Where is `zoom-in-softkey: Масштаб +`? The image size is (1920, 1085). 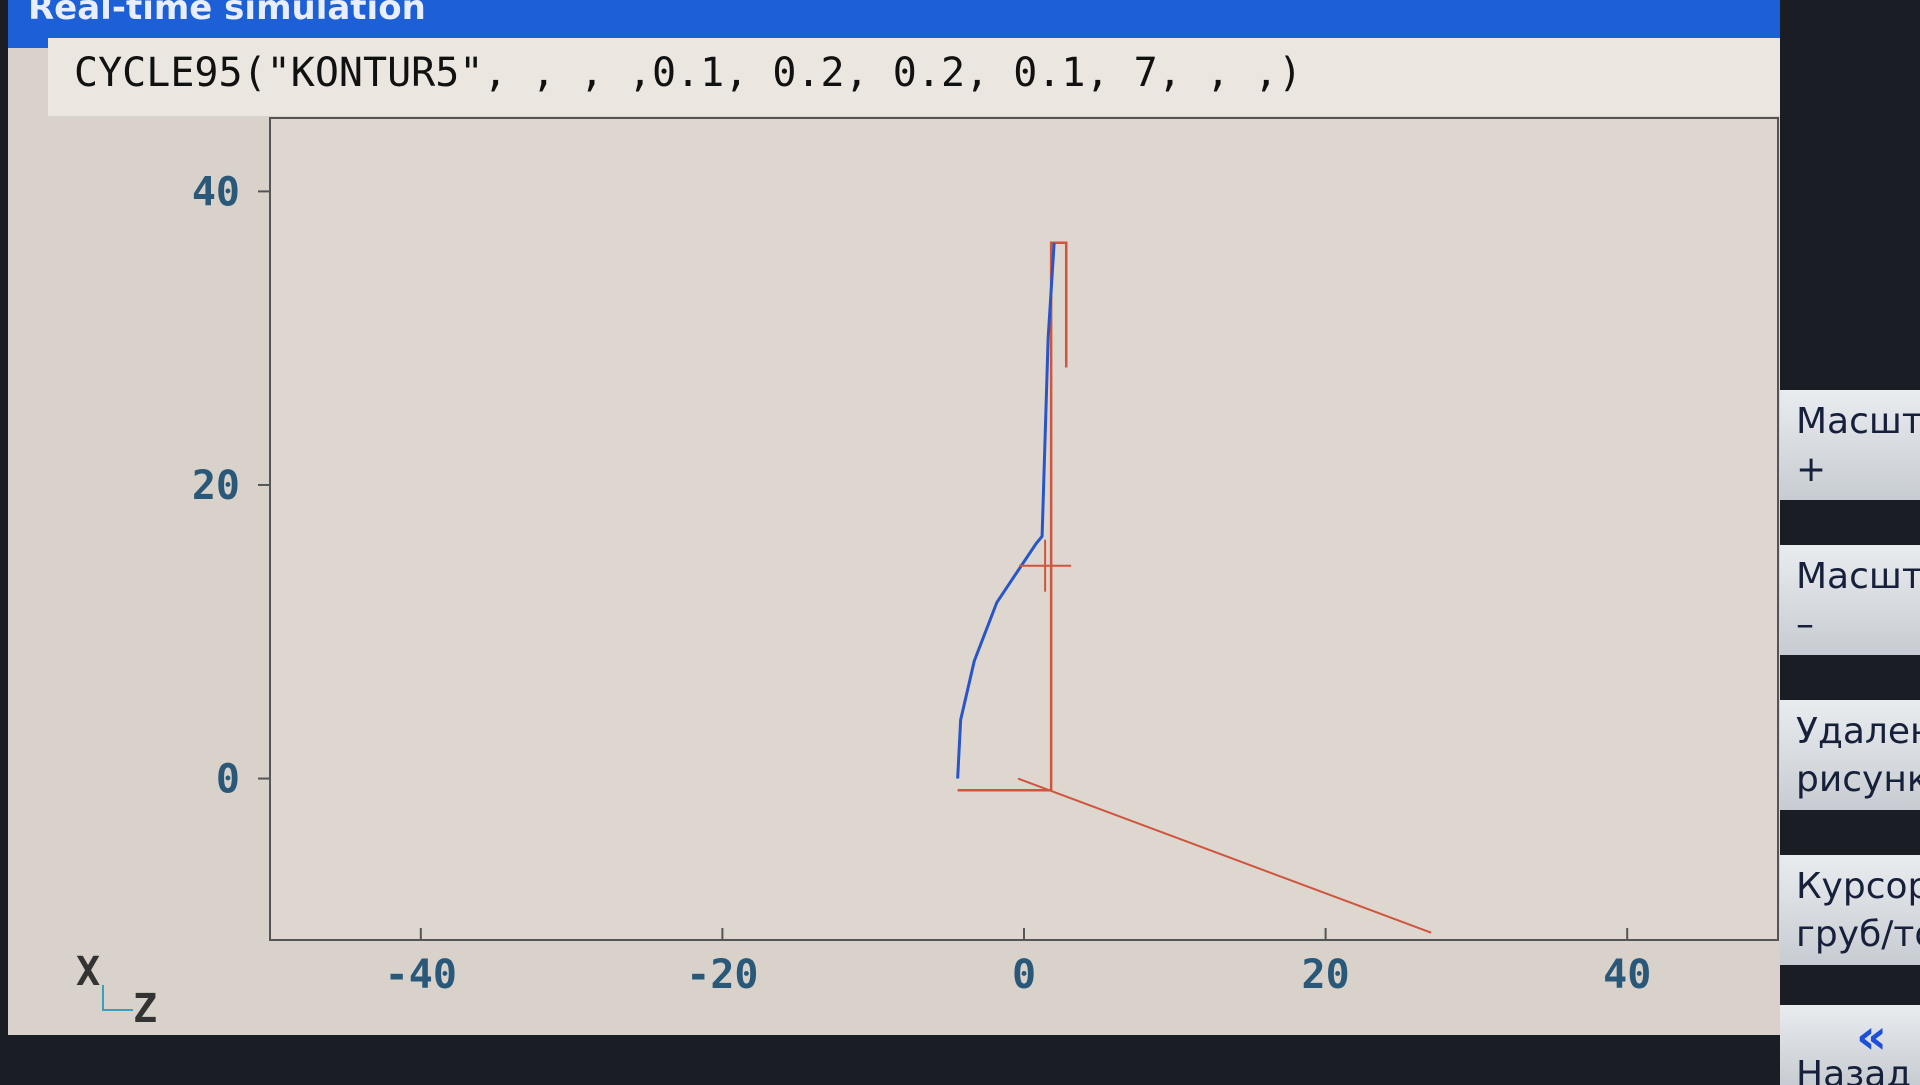
zoom-in-softkey: Масштаб + is located at coordinates (1850, 445).